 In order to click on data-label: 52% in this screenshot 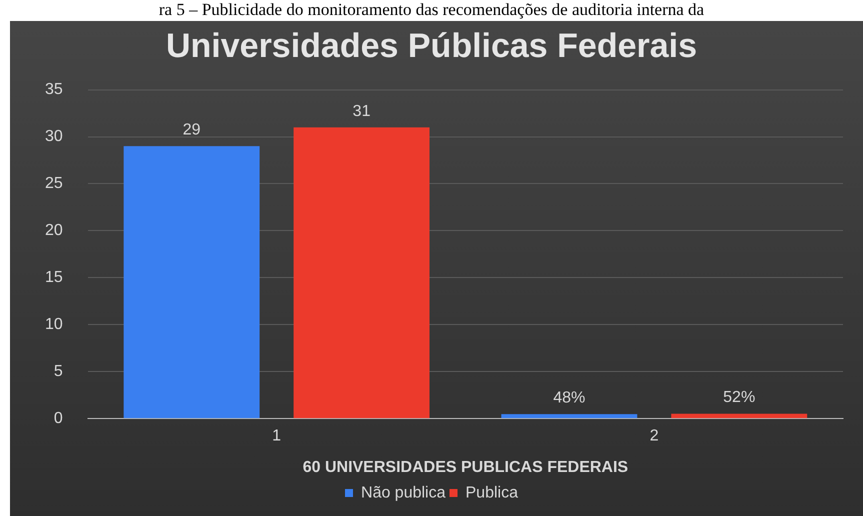, I will do `click(739, 397)`.